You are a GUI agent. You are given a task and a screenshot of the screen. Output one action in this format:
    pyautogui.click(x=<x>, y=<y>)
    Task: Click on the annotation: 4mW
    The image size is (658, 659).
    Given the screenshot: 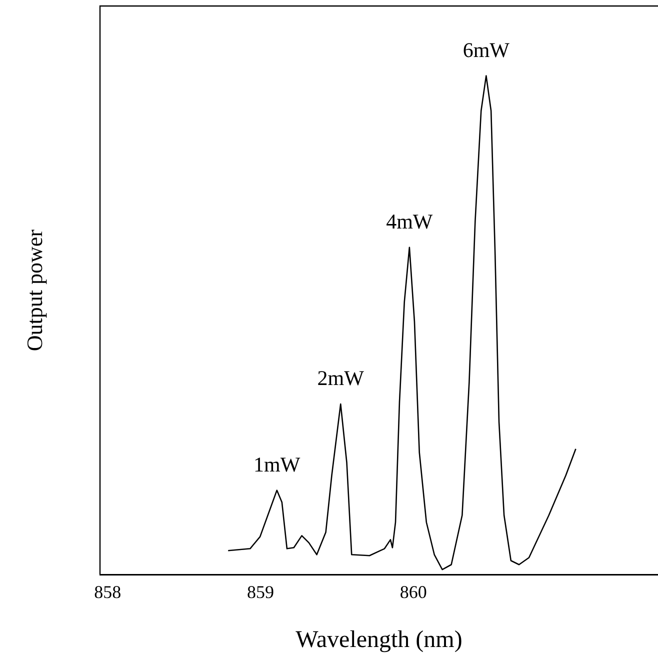 What is the action you would take?
    pyautogui.click(x=409, y=221)
    